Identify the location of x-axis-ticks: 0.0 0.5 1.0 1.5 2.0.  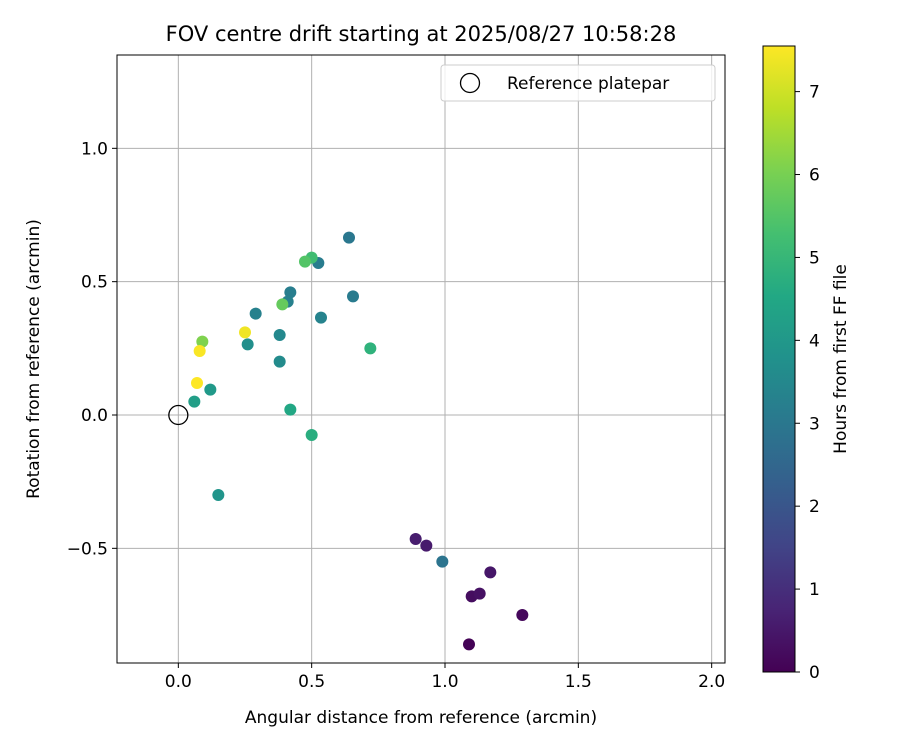
(445, 677).